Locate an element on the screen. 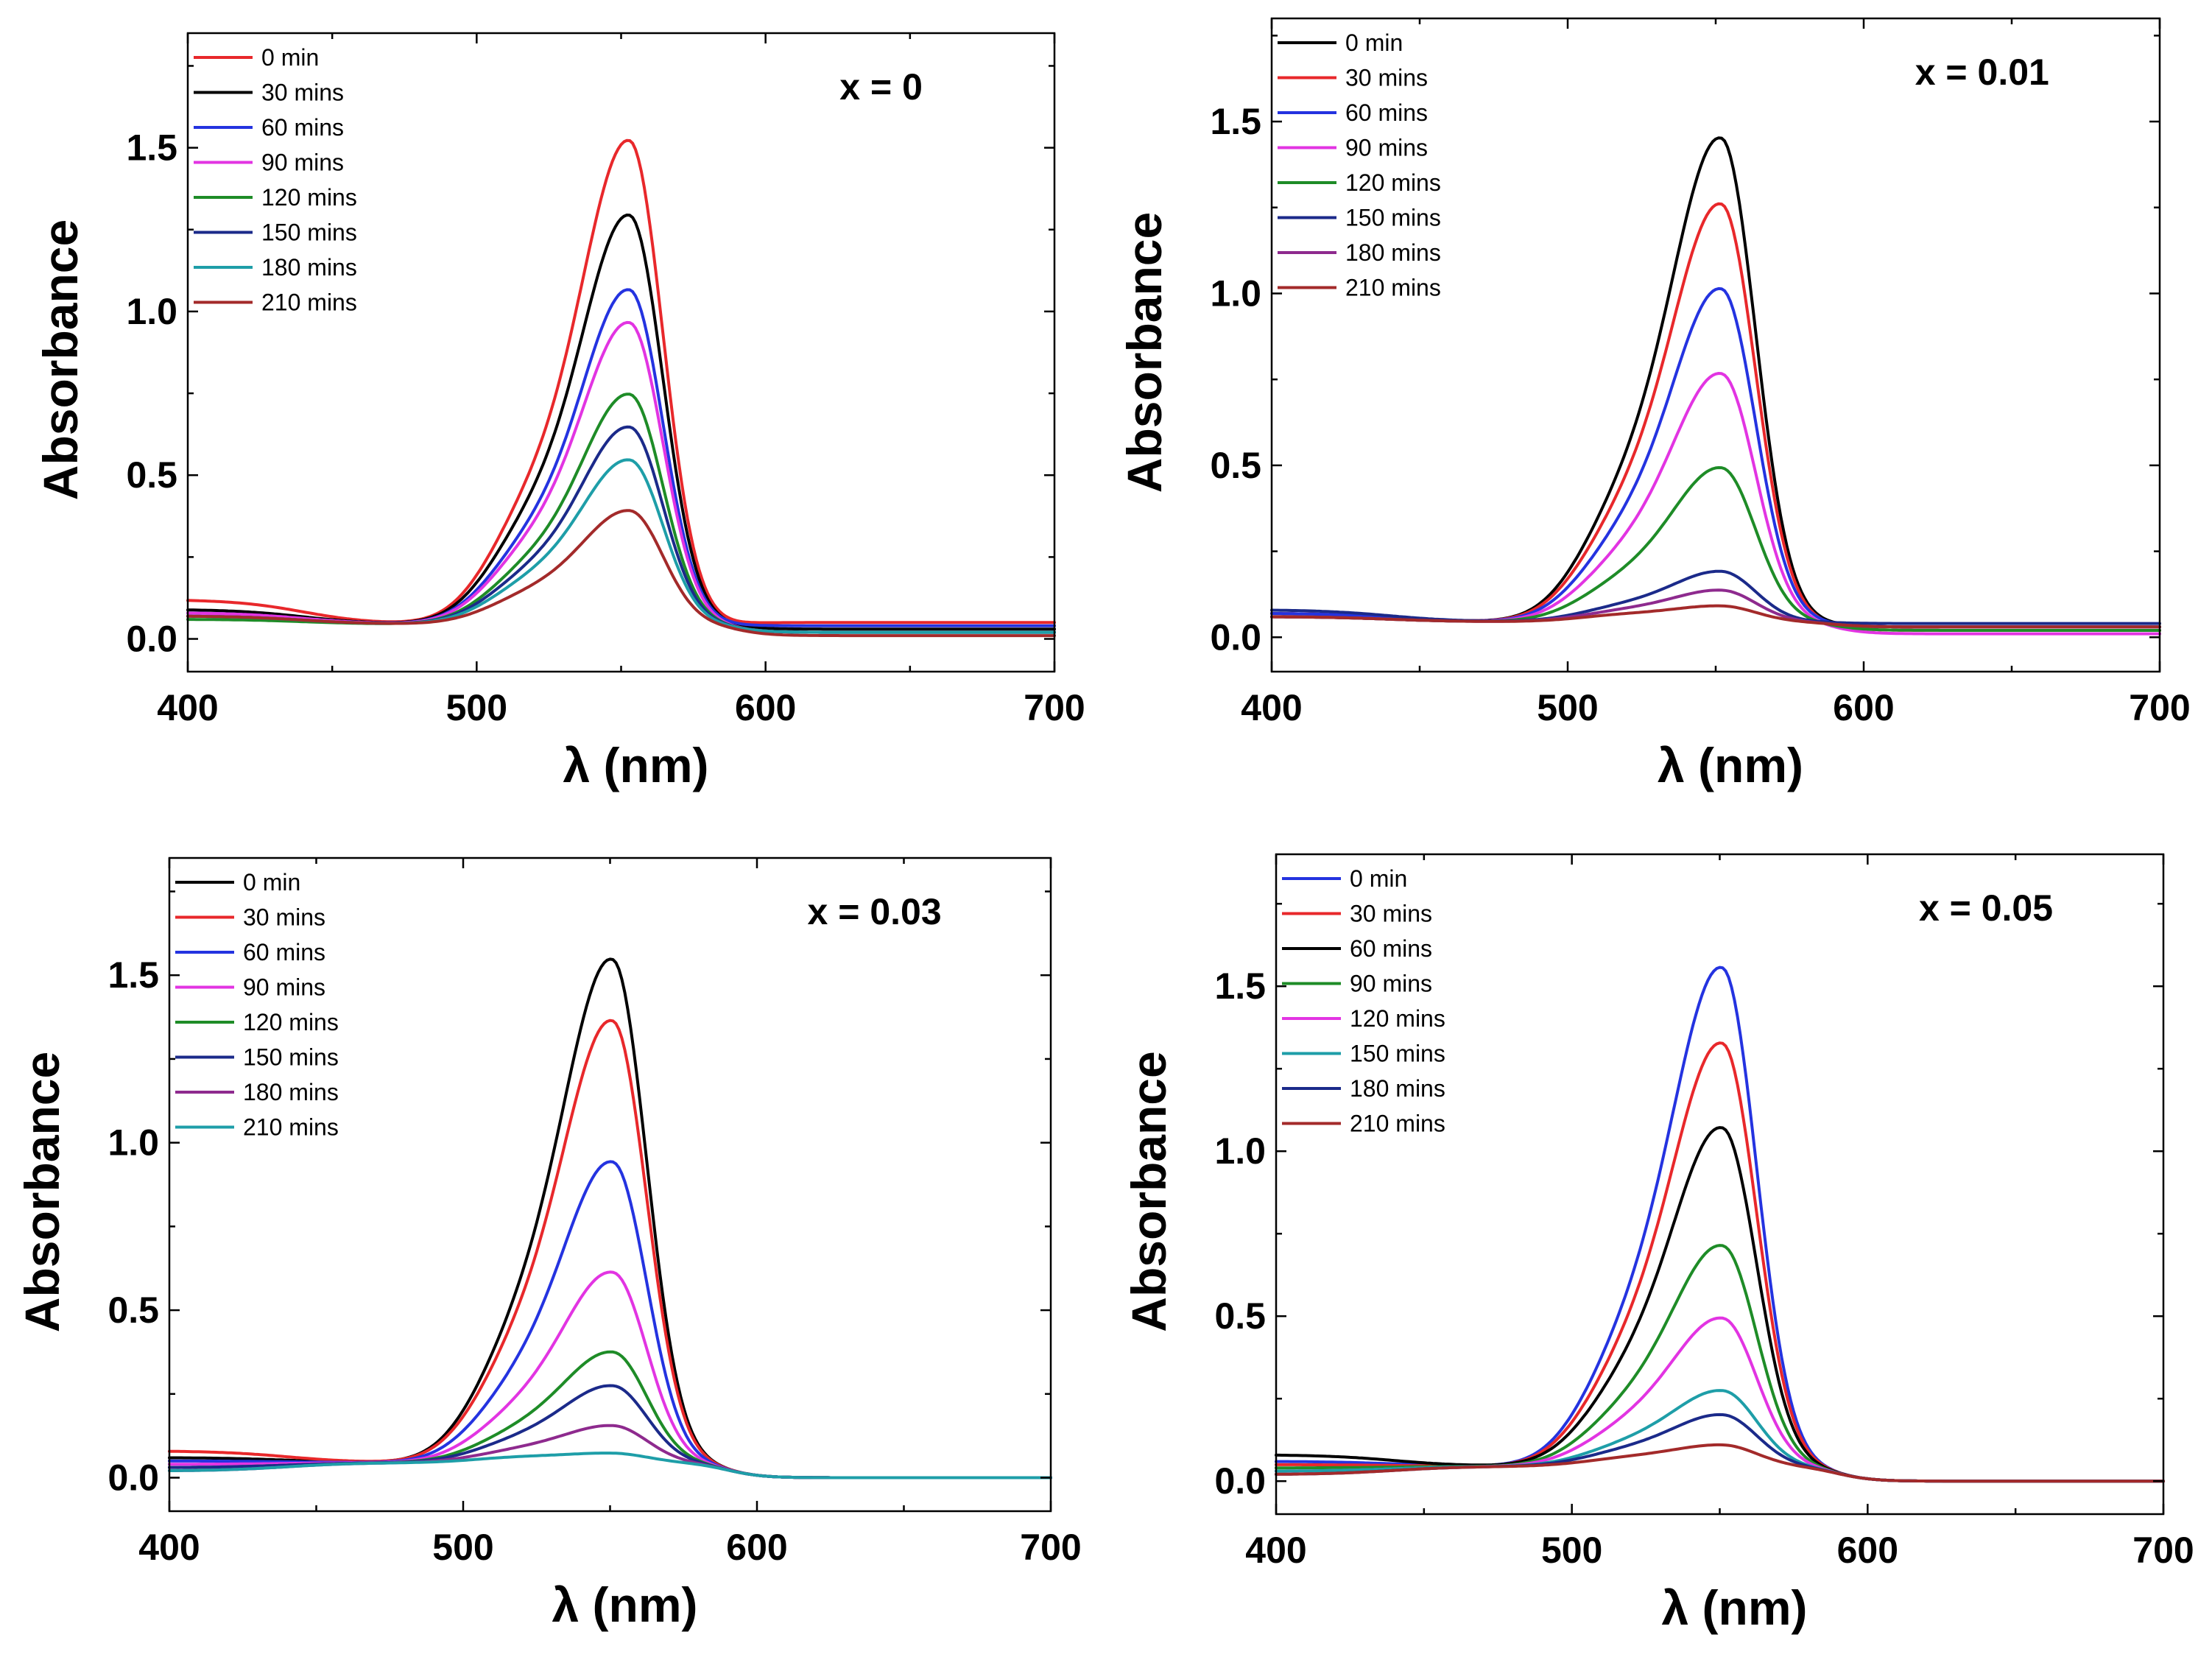 This screenshot has height=1657, width=2212. panel-annotation: x = 0.01 is located at coordinates (1982, 72).